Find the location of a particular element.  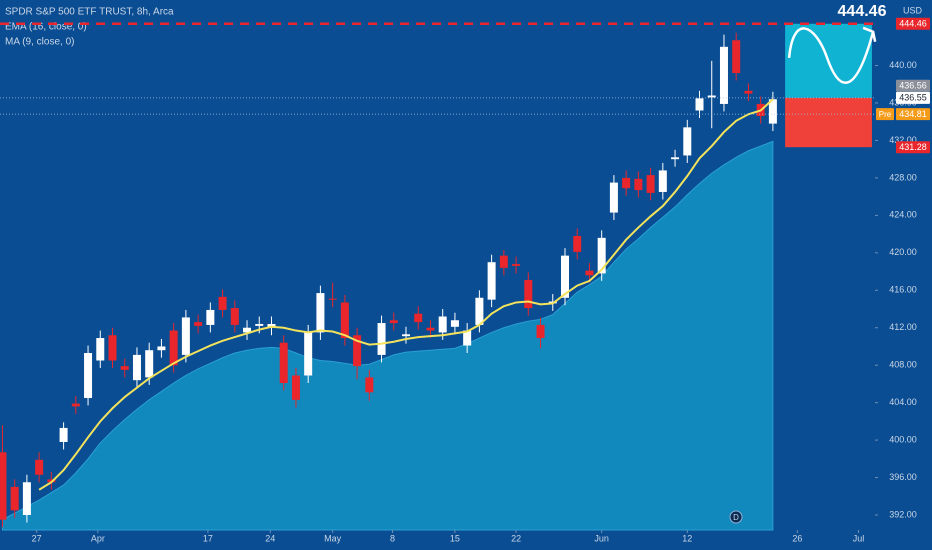

price-tag-label: 436.56 is located at coordinates (913, 86).